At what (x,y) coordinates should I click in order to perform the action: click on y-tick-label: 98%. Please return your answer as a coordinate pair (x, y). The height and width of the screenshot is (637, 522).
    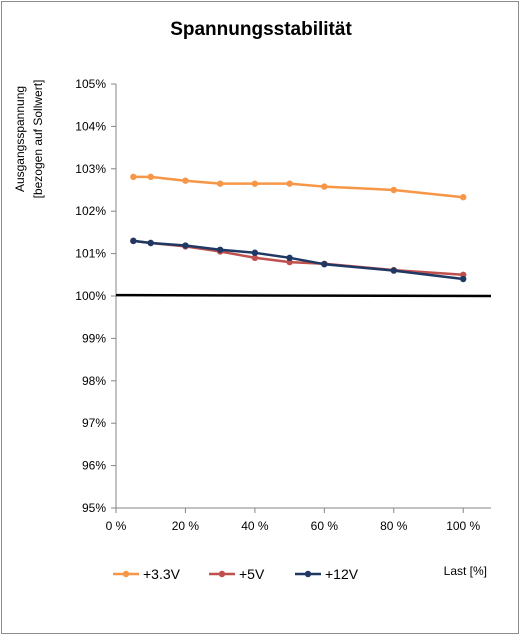
    Looking at the image, I should click on (94, 381).